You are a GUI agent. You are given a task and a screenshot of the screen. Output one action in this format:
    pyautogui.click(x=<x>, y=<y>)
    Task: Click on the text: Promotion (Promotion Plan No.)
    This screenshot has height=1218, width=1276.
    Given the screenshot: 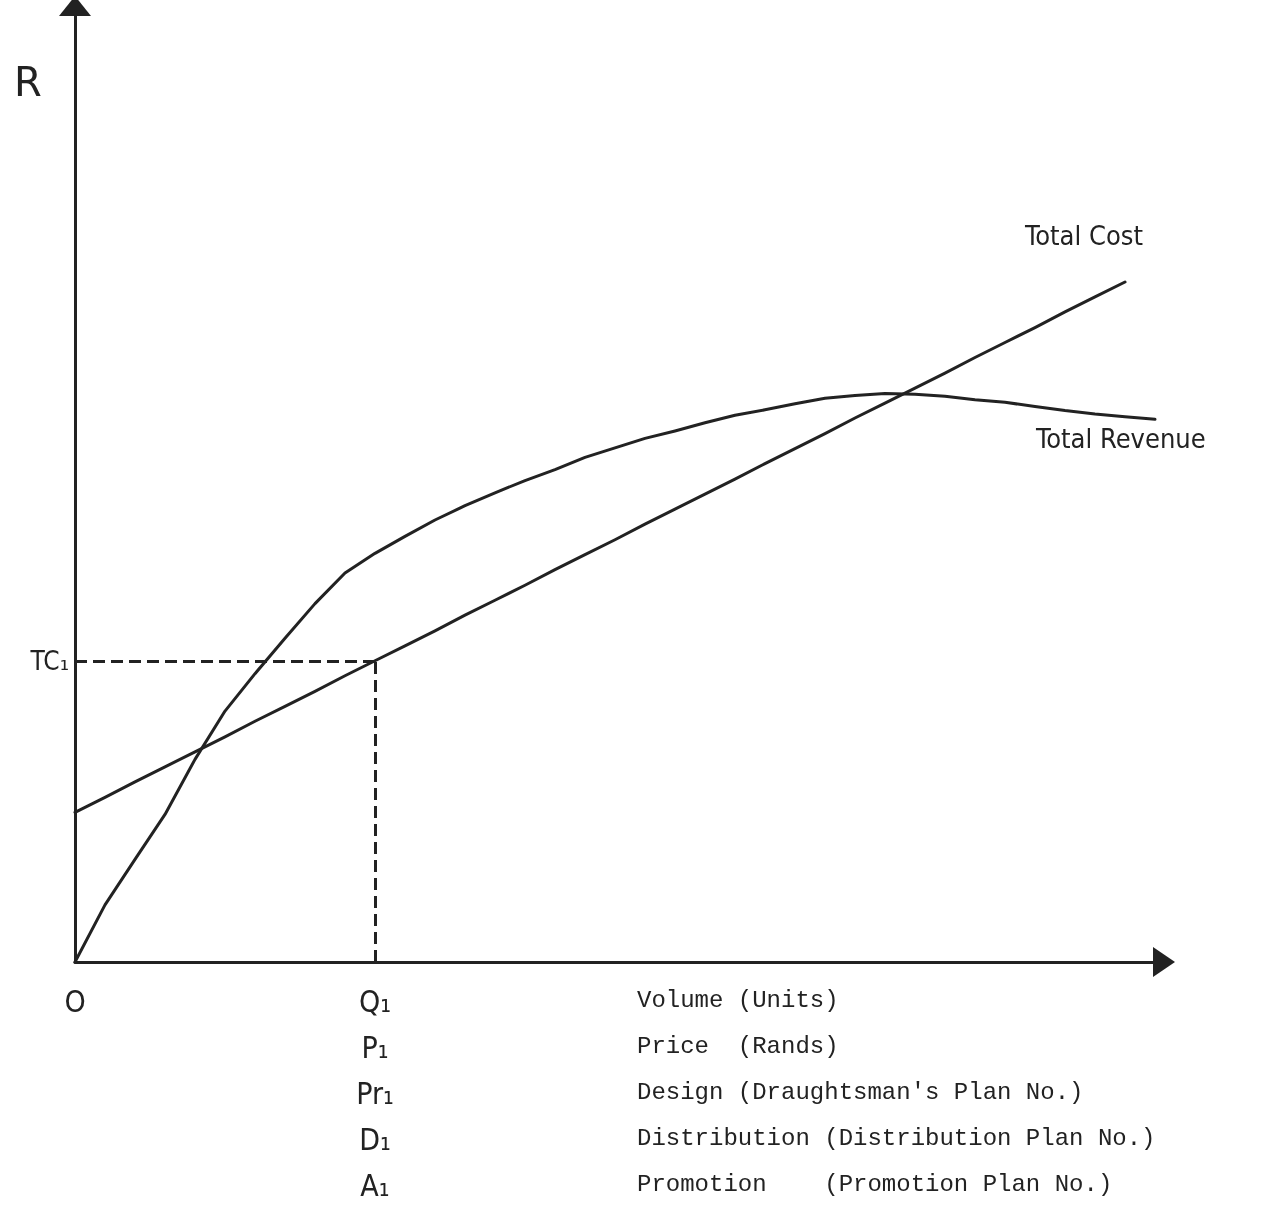 What is the action you would take?
    pyautogui.click(x=875, y=1184)
    